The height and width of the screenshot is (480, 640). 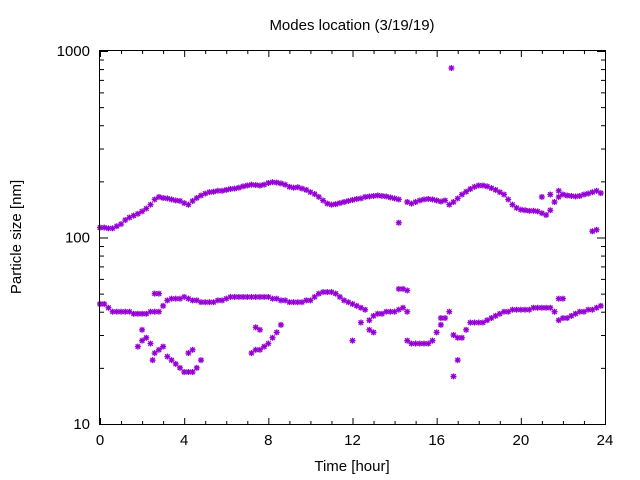 What do you see at coordinates (605, 440) in the screenshot?
I see `x-tick-label: 24` at bounding box center [605, 440].